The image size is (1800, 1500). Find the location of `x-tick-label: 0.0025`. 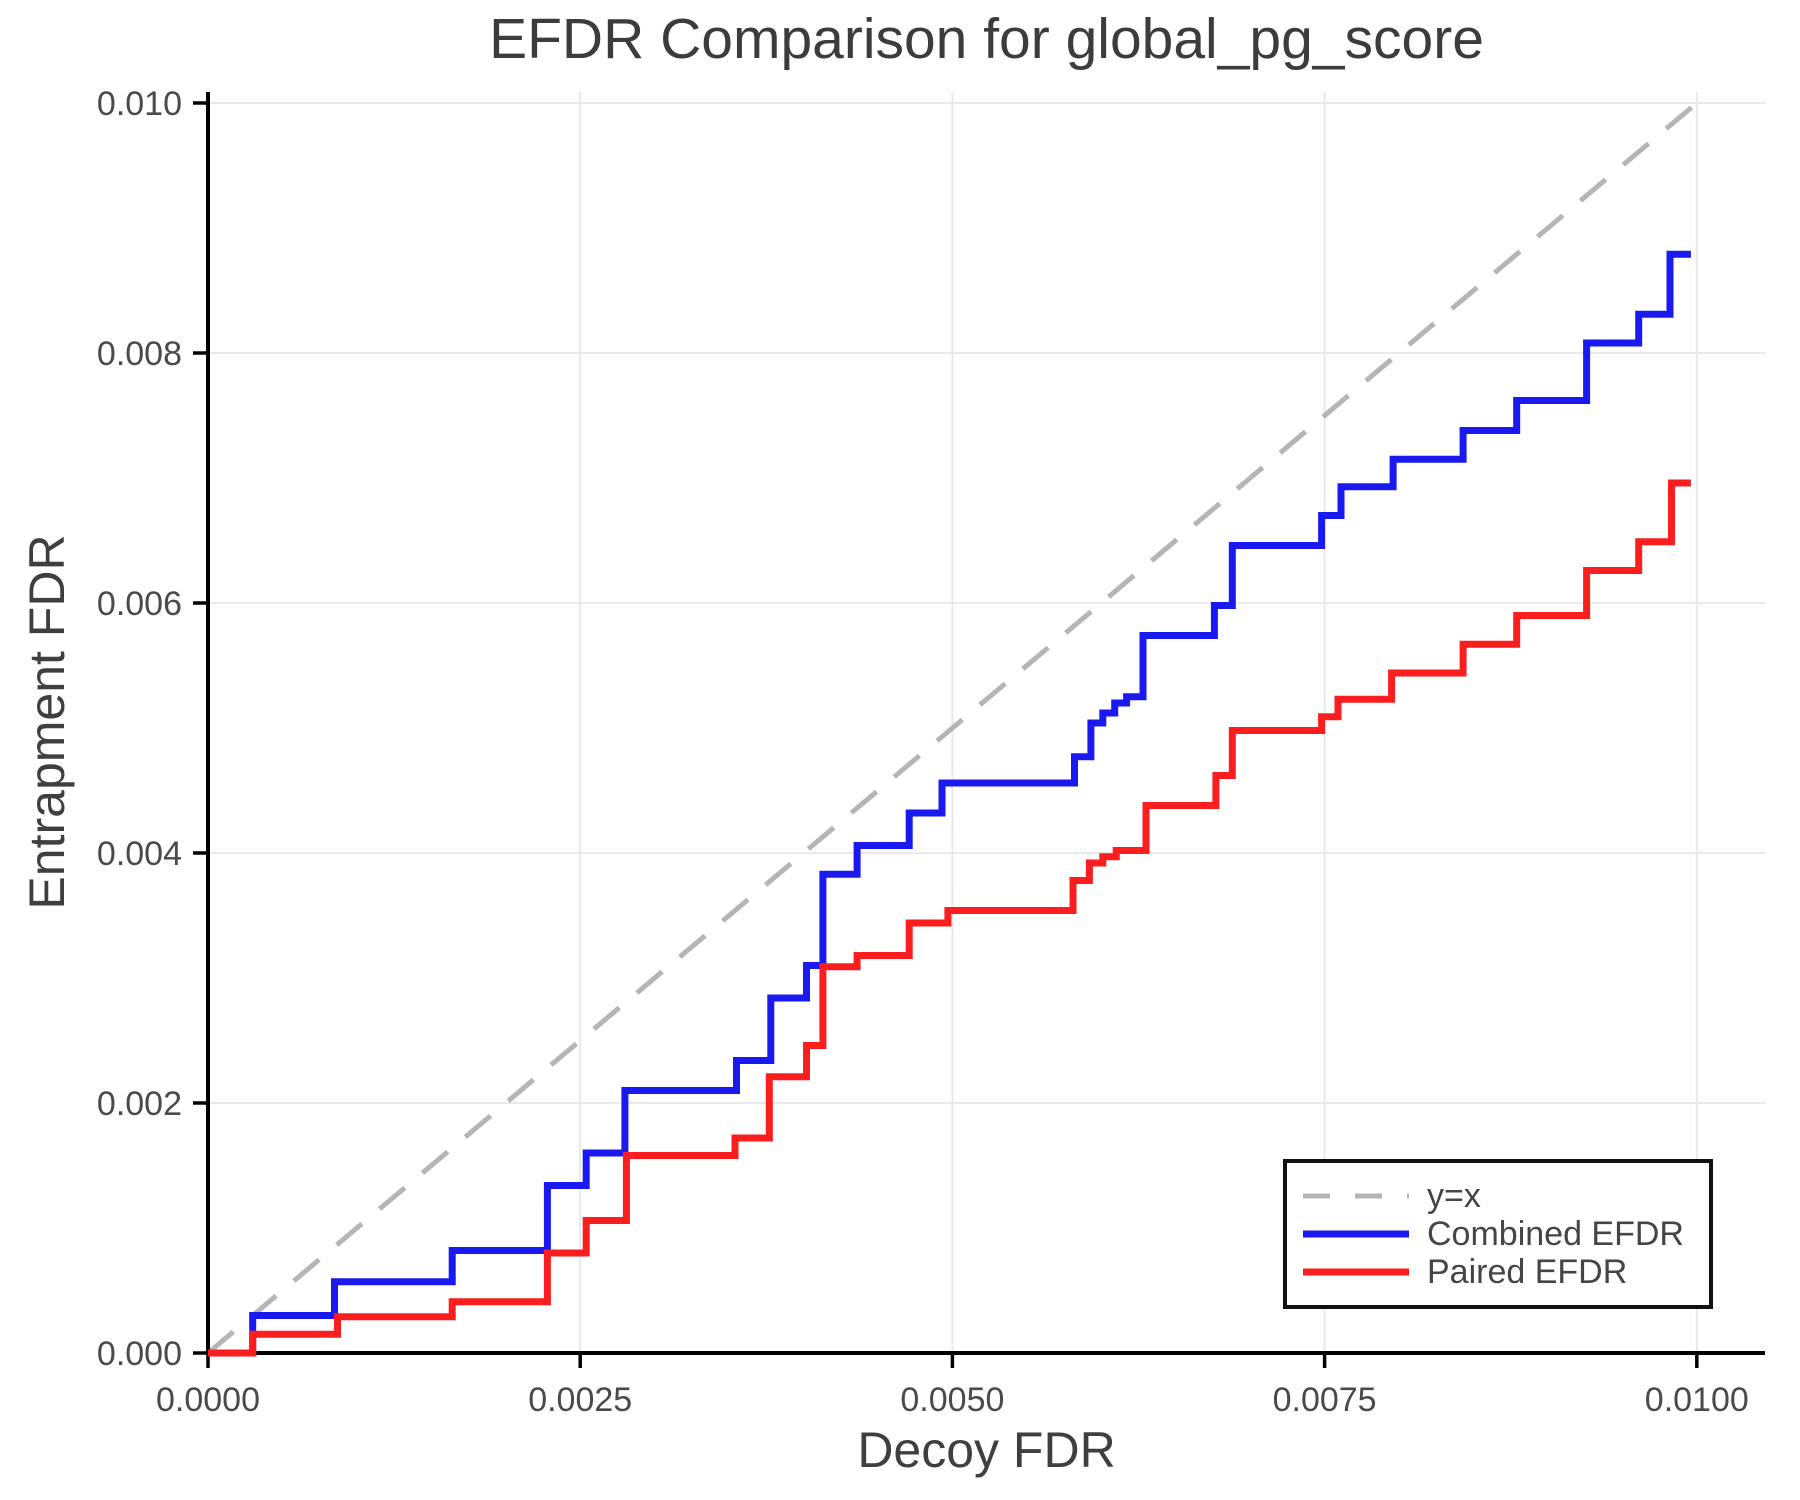

x-tick-label: 0.0025 is located at coordinates (580, 1400).